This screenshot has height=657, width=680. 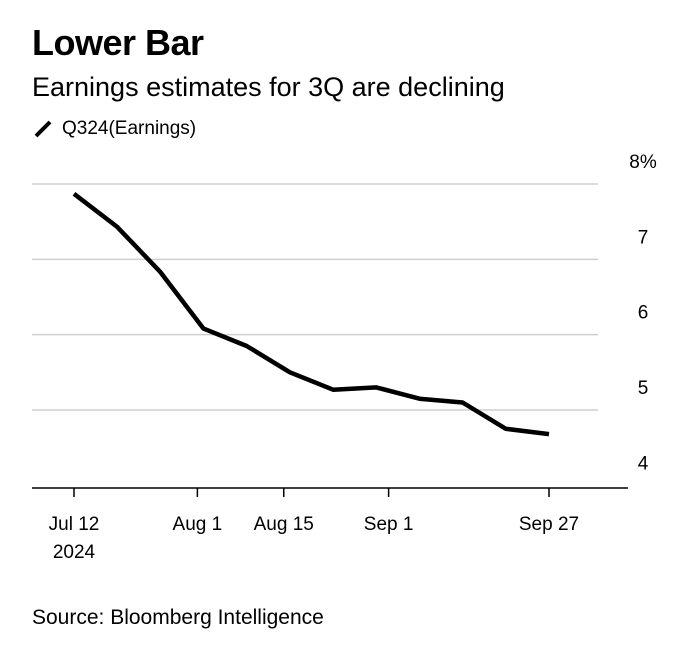 I want to click on x-tick-label: Sep 1, so click(x=389, y=524).